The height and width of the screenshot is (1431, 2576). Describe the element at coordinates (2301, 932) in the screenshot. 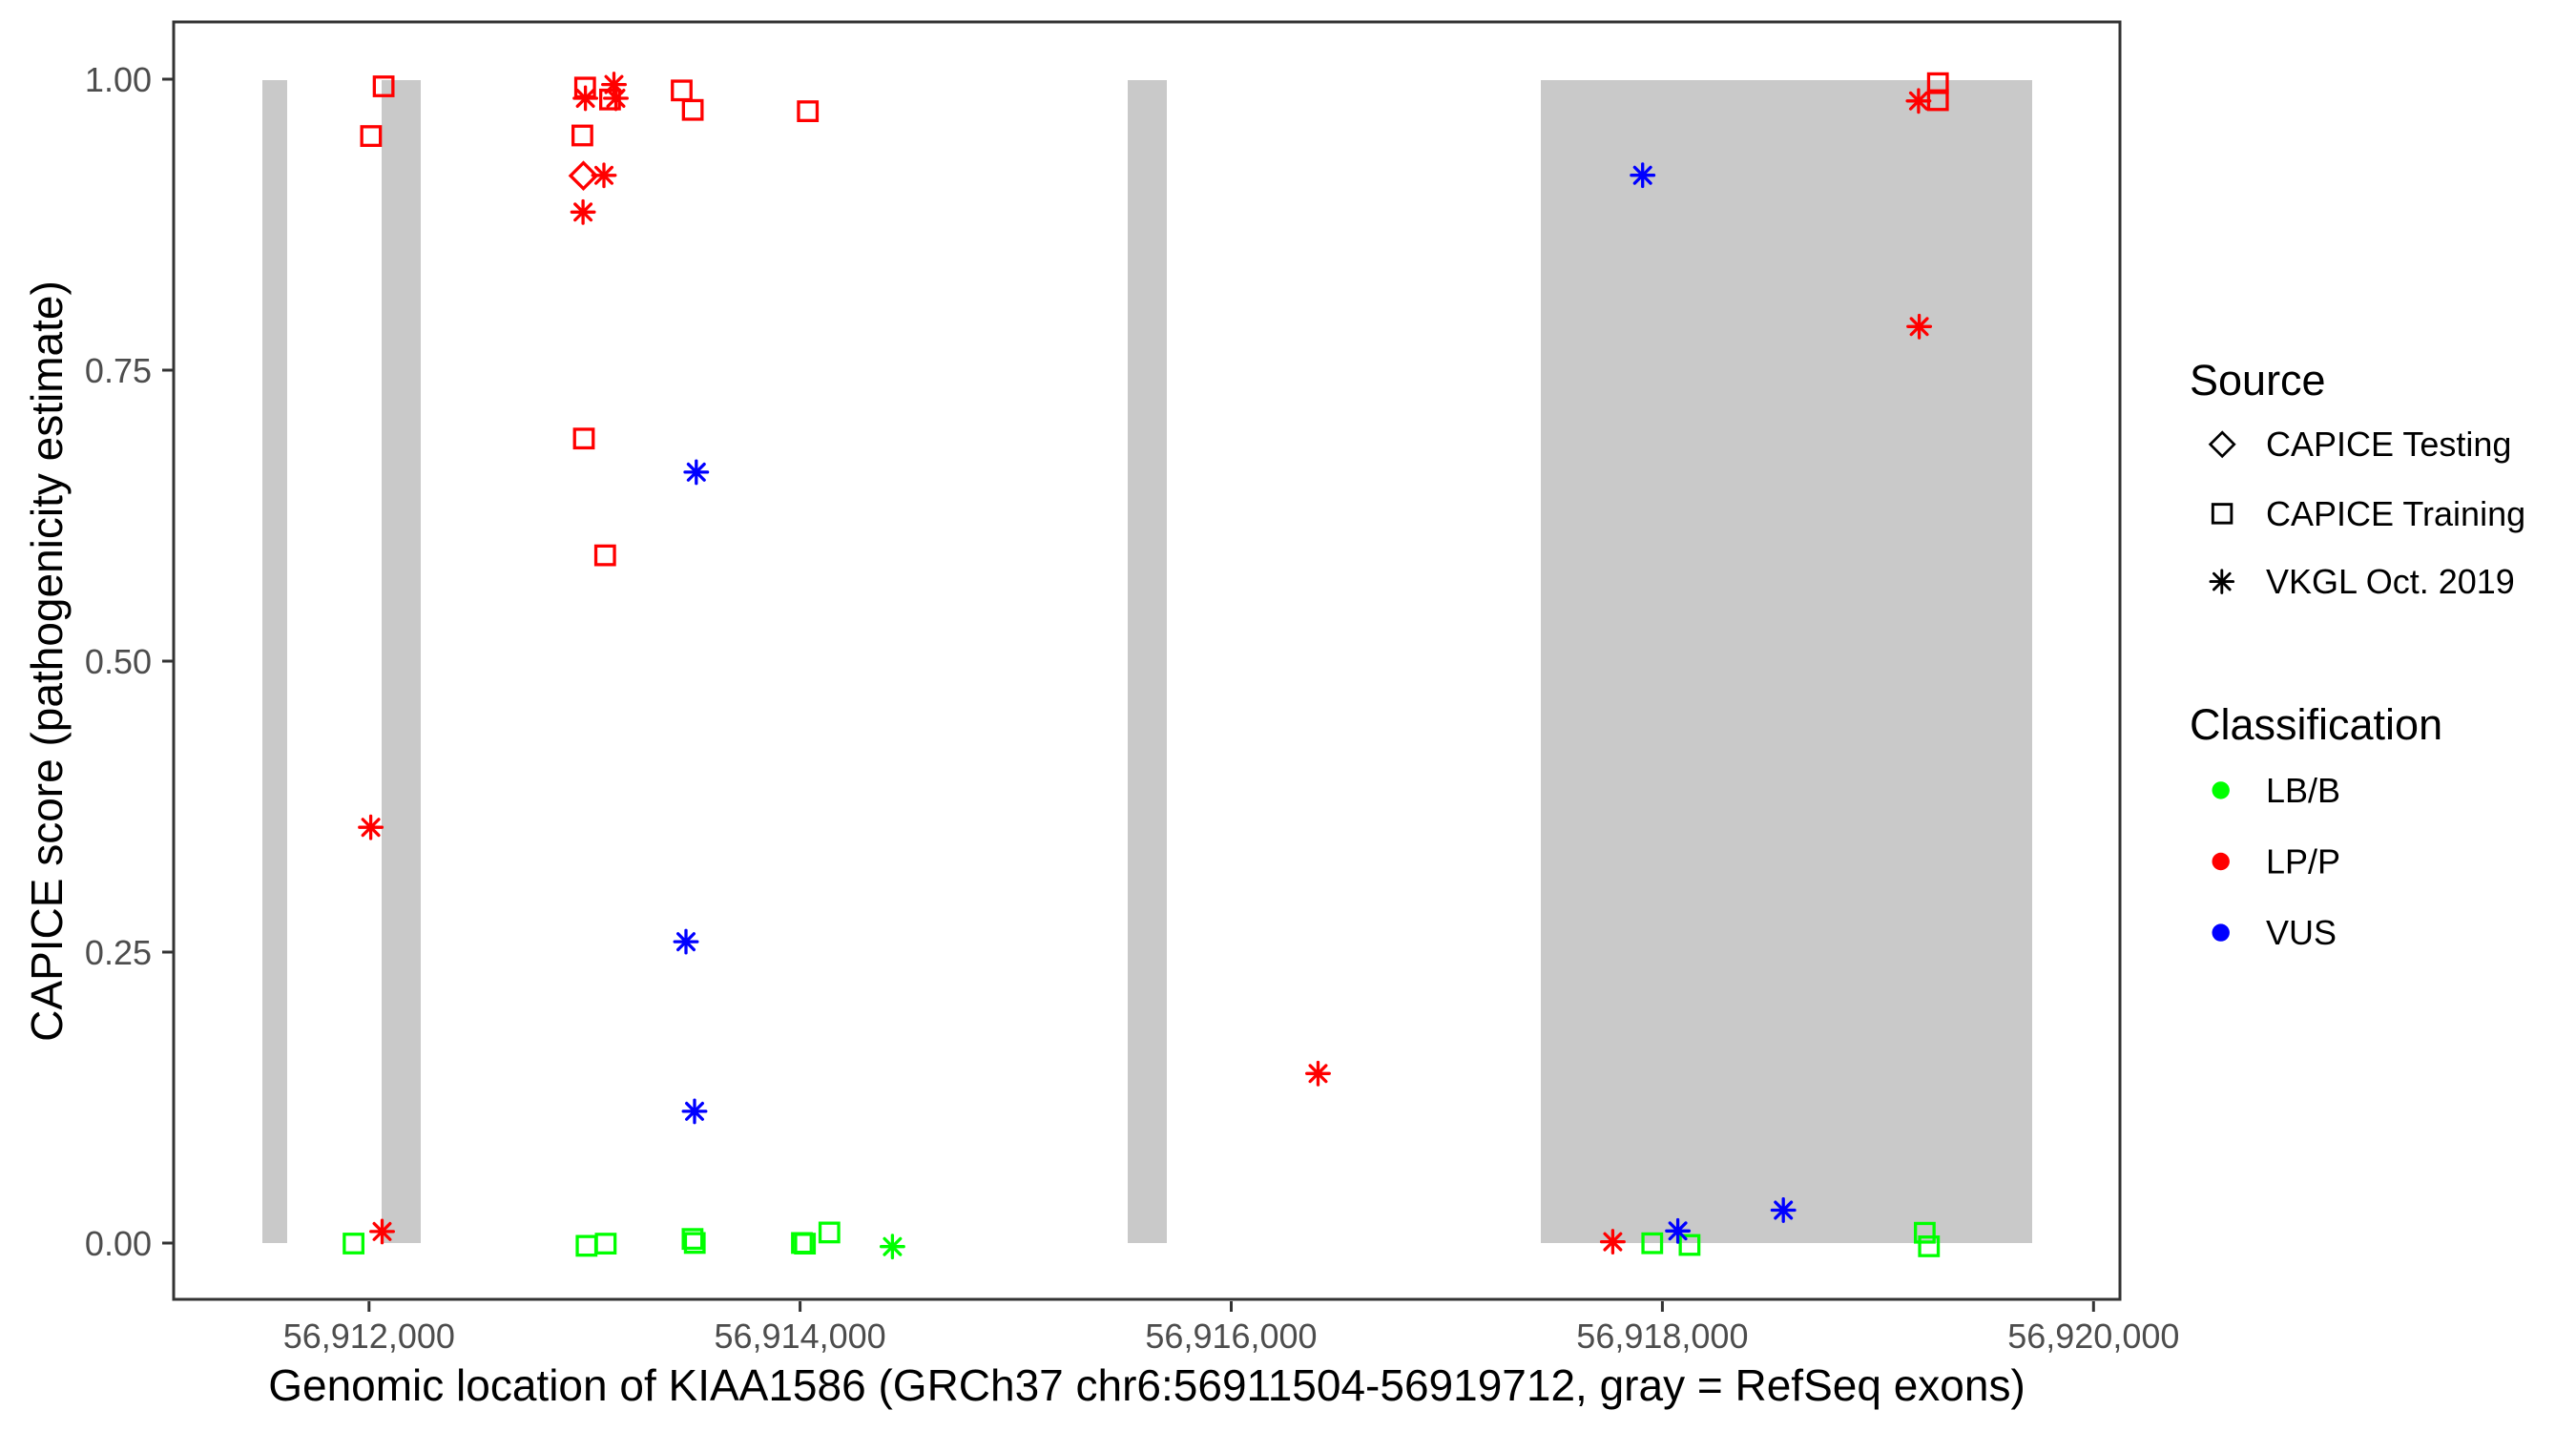

I see `svg-text: VUS` at that location.